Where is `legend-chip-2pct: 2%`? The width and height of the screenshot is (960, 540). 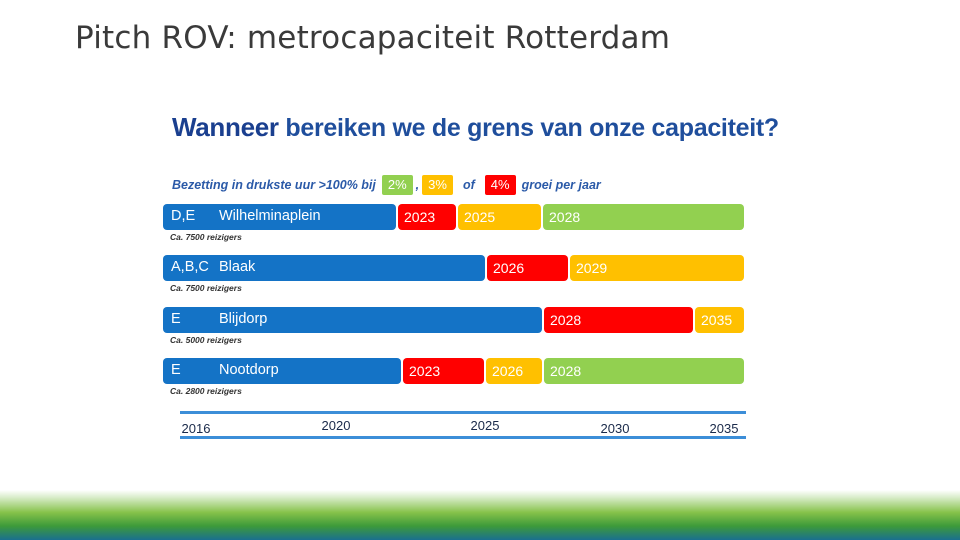
legend-chip-2pct: 2% is located at coordinates (397, 185).